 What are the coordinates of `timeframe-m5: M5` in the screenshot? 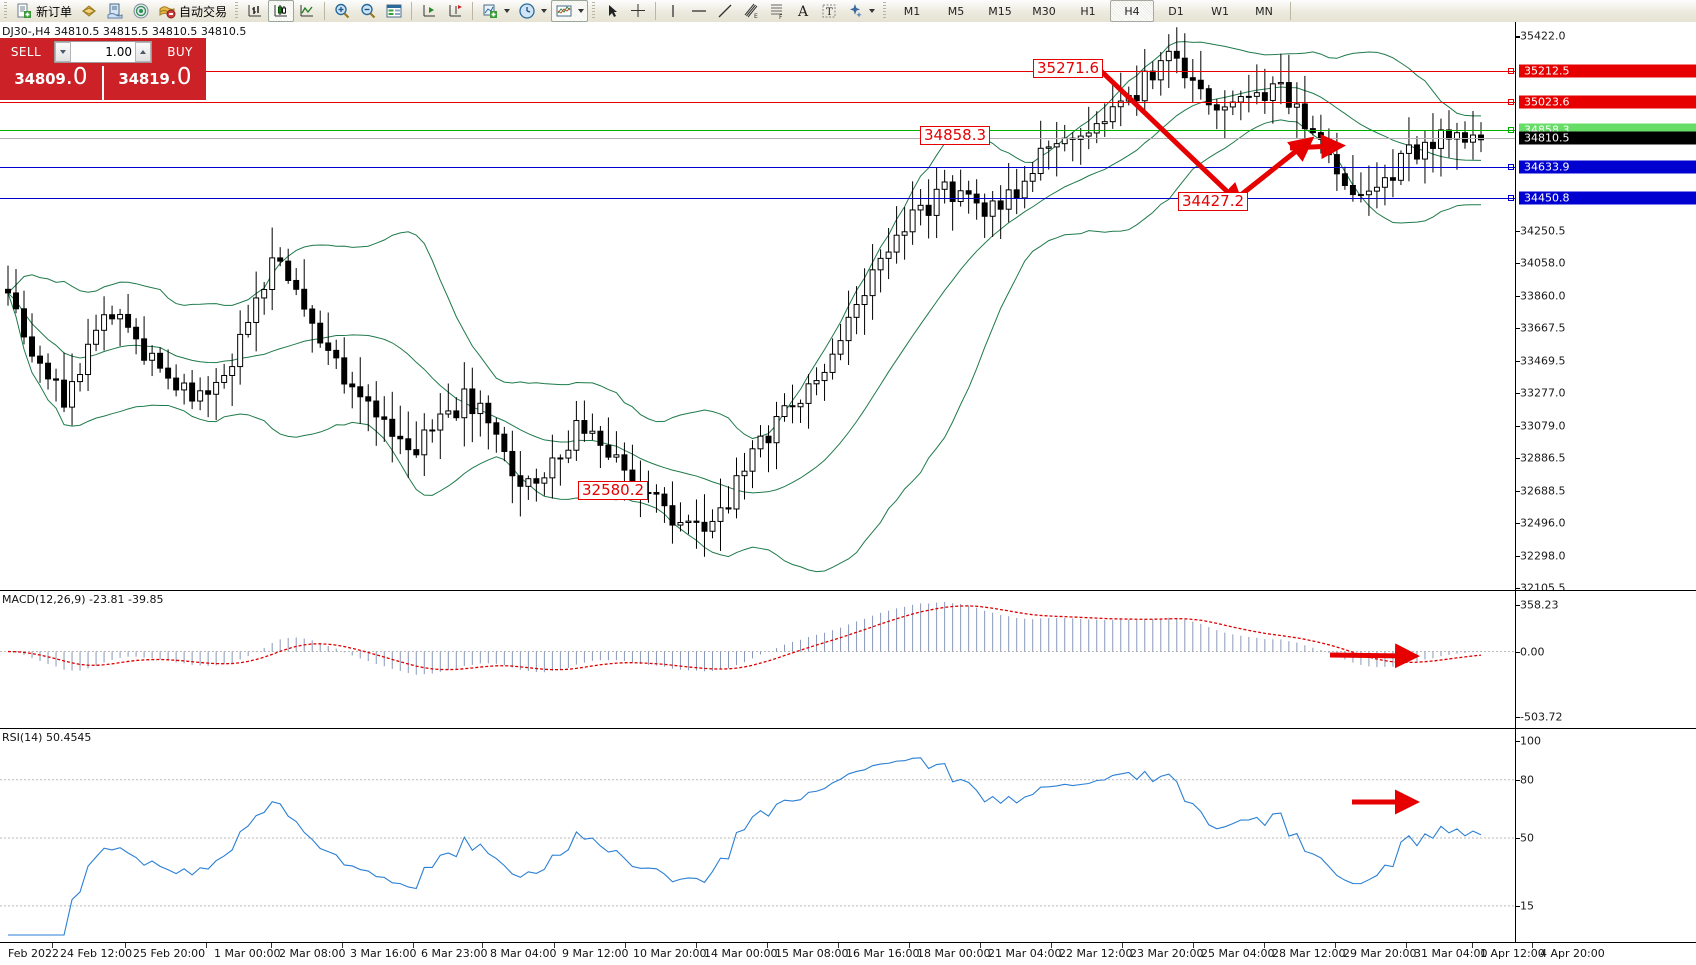 It's located at (956, 11).